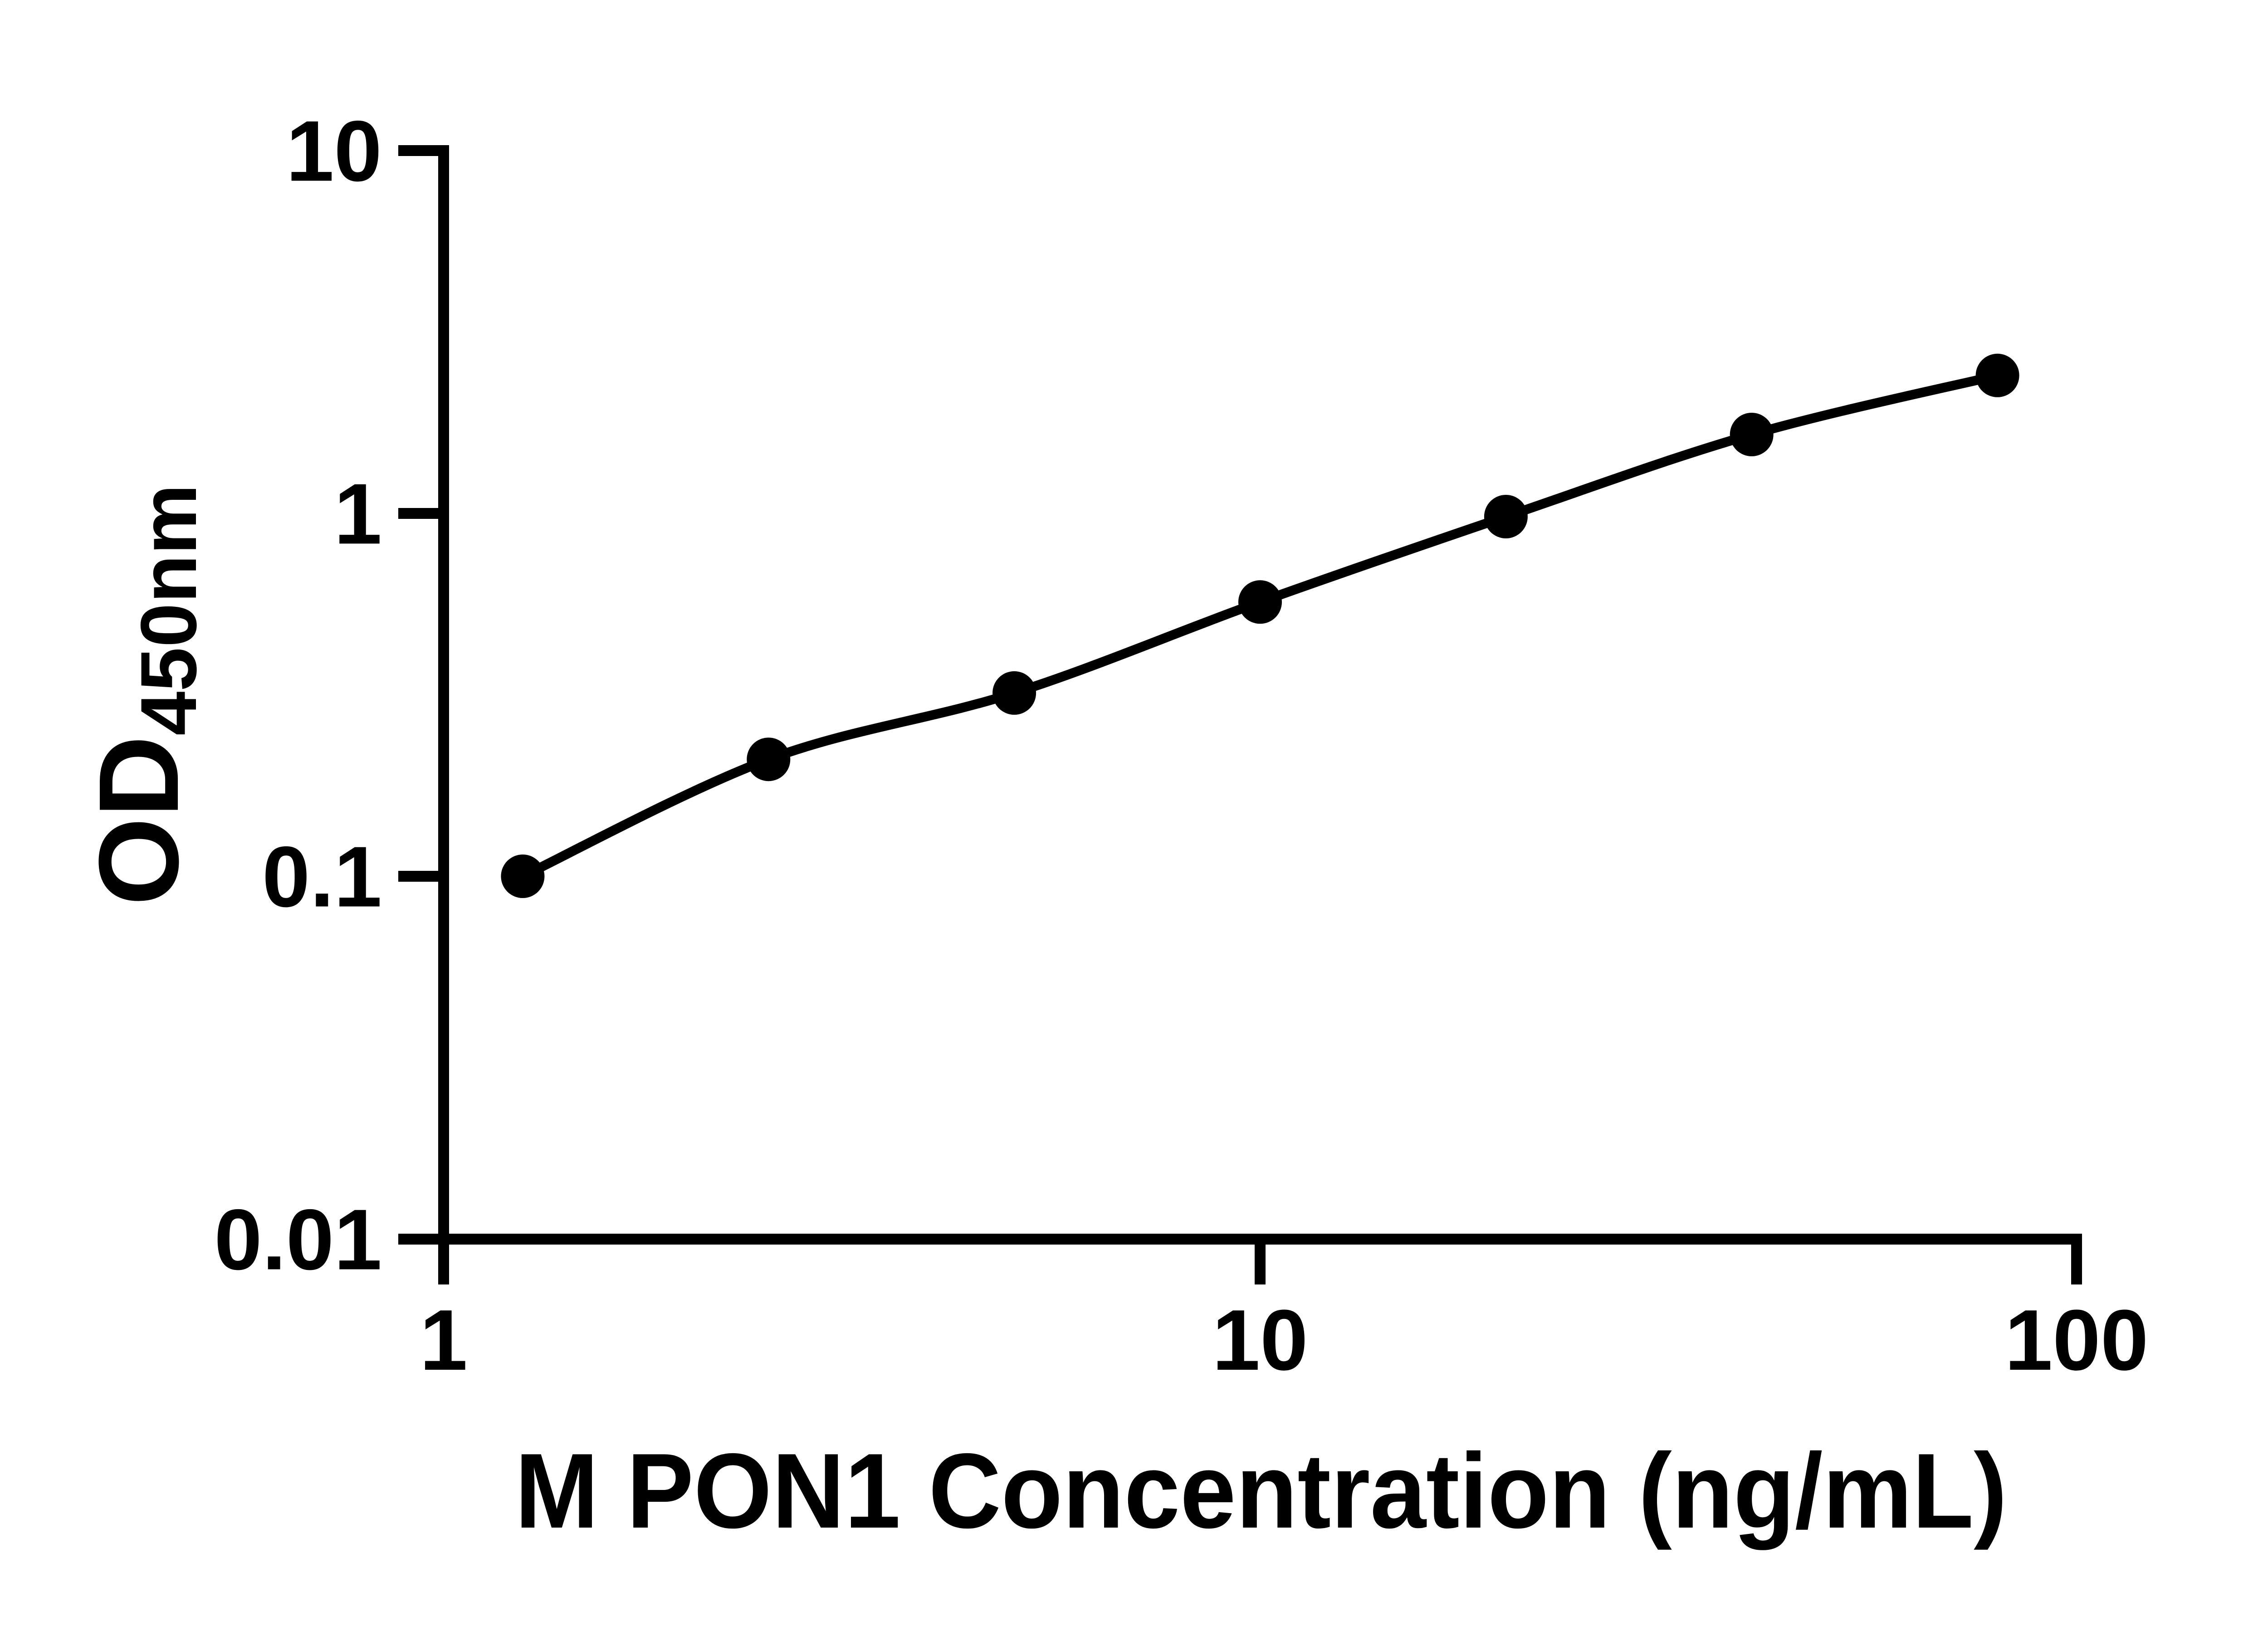 Image resolution: width=2268 pixels, height=1631 pixels. I want to click on y-tick-label: 10, so click(334, 152).